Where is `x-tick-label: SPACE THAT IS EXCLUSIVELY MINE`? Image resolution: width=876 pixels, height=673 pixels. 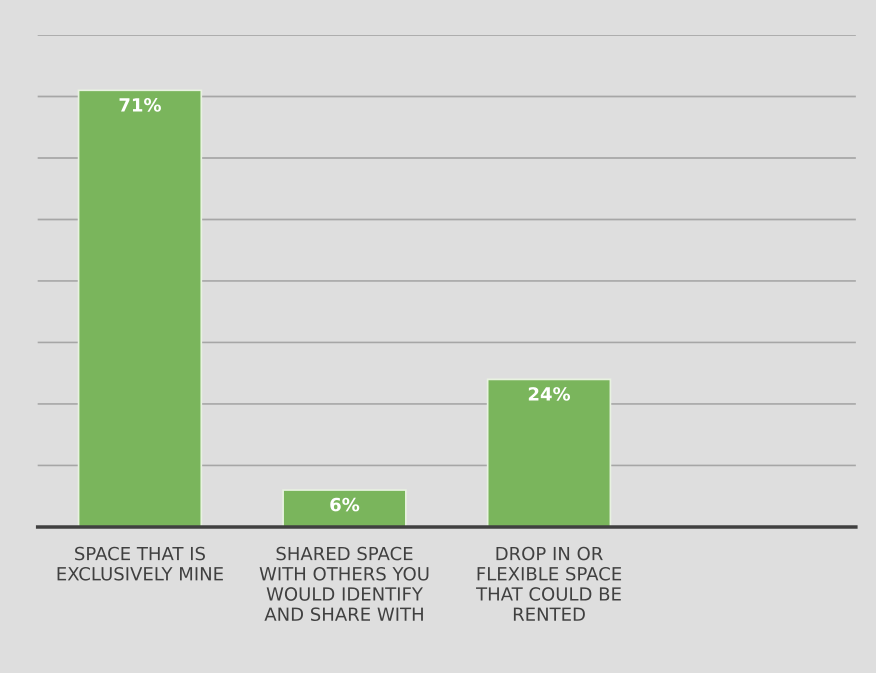 x-tick-label: SPACE THAT IS EXCLUSIVELY MINE is located at coordinates (140, 563).